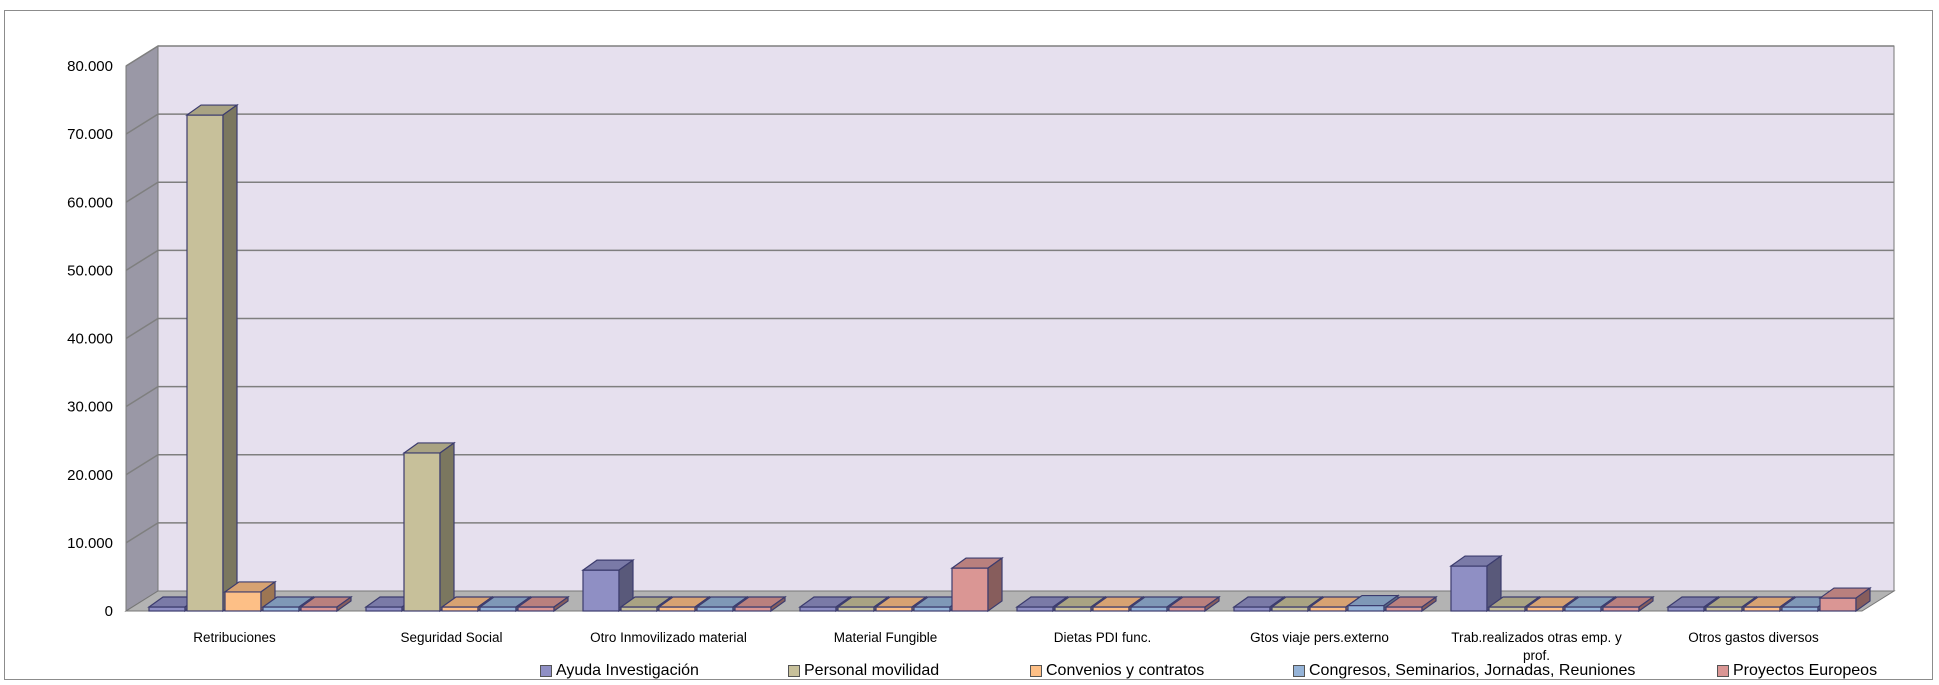 The image size is (1939, 685). I want to click on legend-item: Convenios y contratos, so click(1117, 671).